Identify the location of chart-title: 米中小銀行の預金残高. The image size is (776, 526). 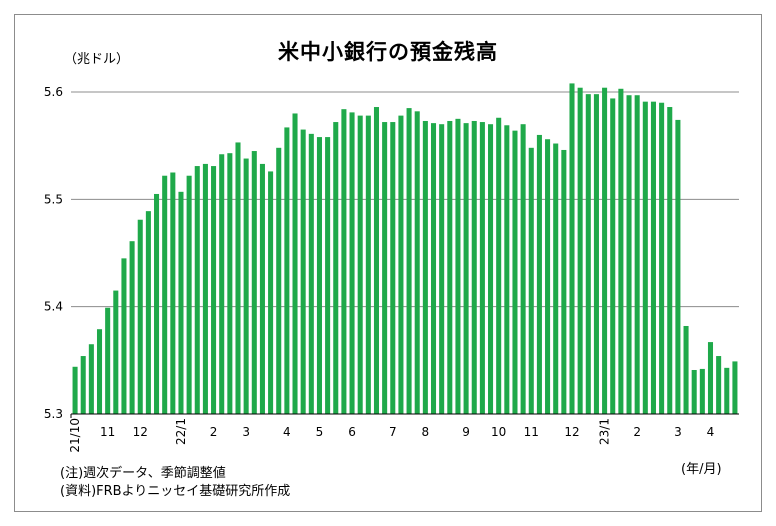
(388, 52).